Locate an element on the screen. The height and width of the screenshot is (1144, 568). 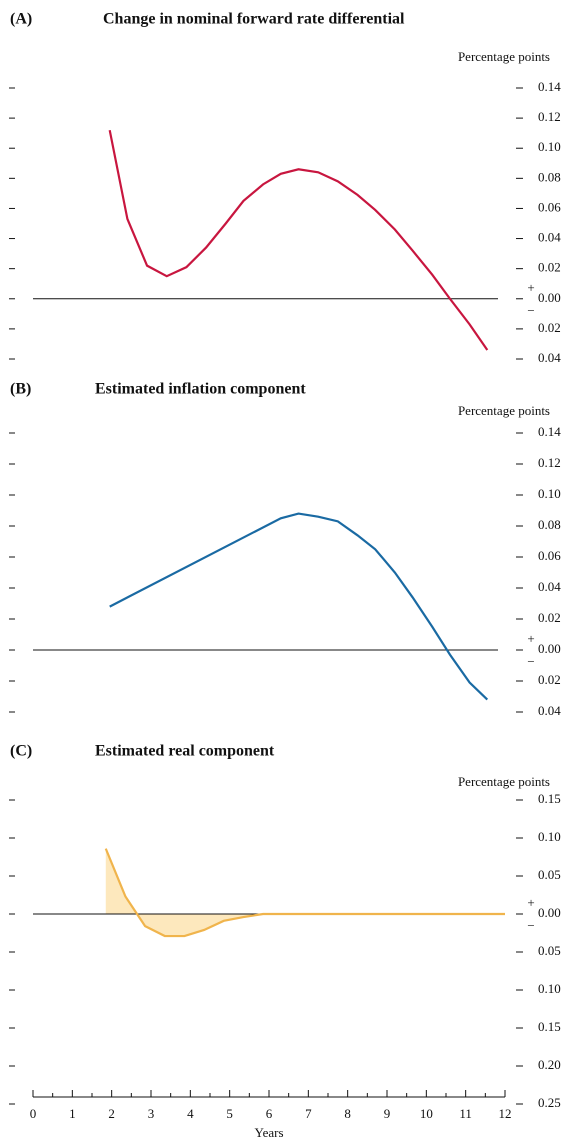
x-tick-label: 3 is located at coordinates (151, 1113).